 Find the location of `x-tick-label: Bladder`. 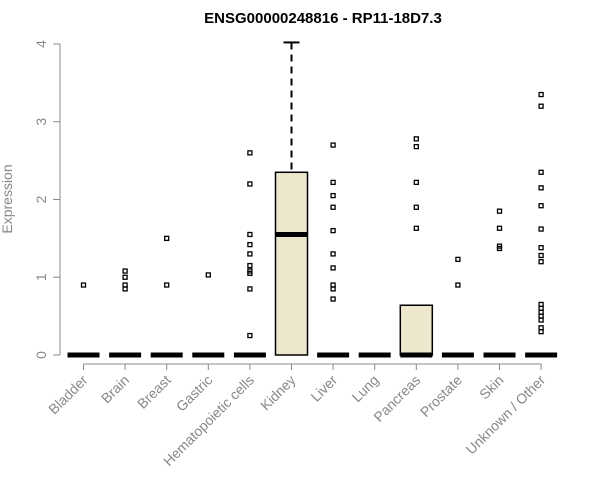

x-tick-label: Bladder is located at coordinates (68, 395).